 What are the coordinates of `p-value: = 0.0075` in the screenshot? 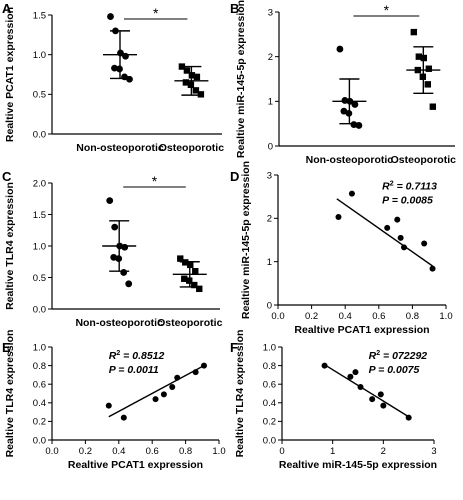 It's located at (397, 370).